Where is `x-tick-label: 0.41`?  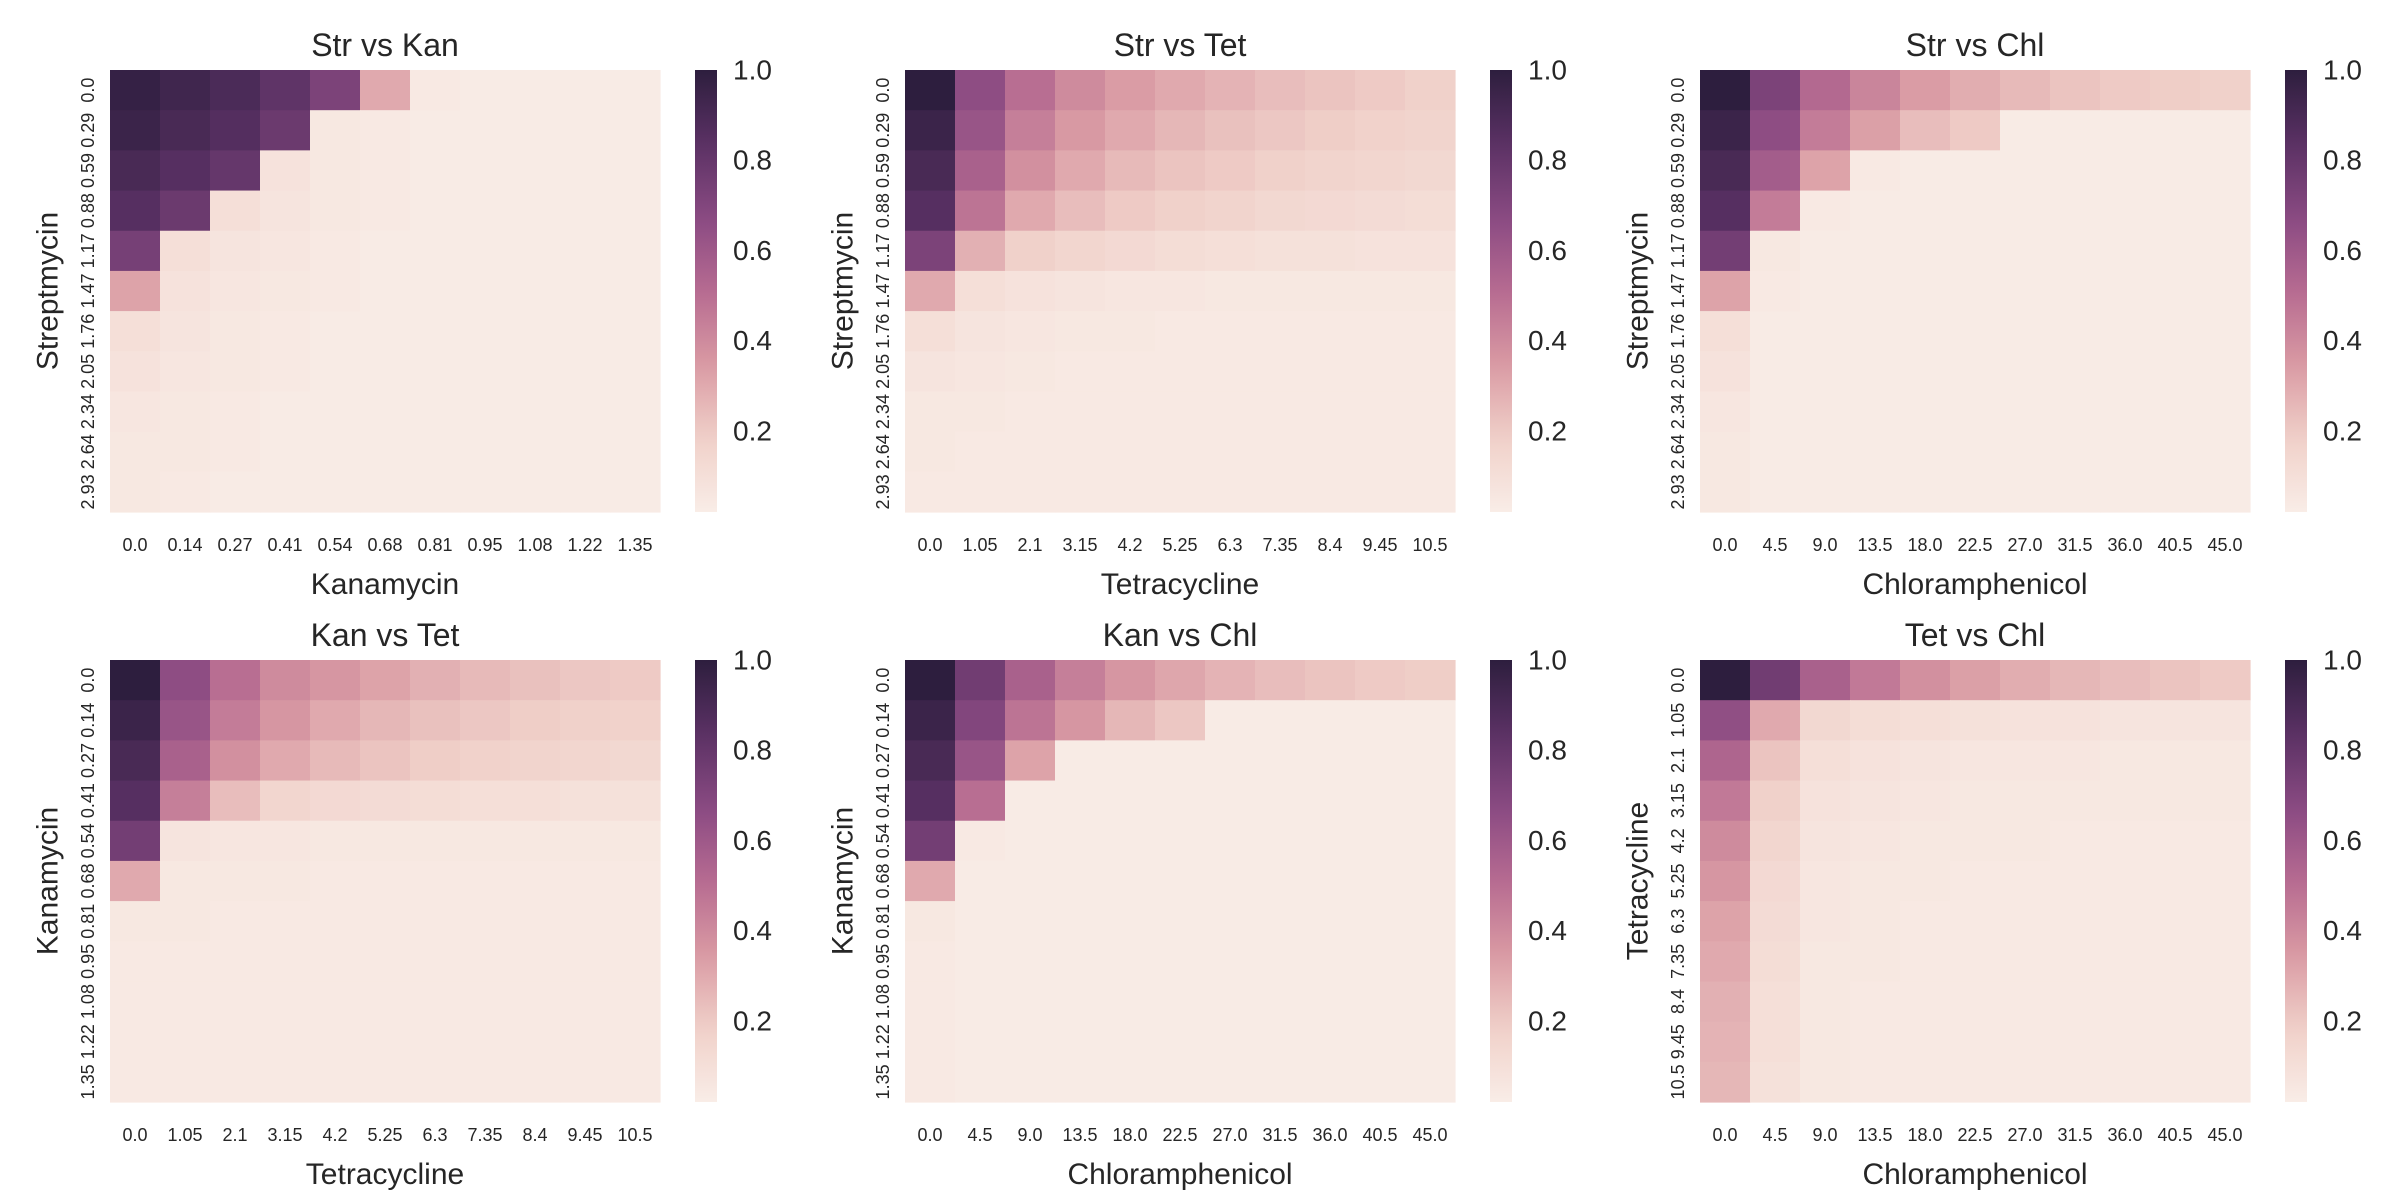 x-tick-label: 0.41 is located at coordinates (284, 545).